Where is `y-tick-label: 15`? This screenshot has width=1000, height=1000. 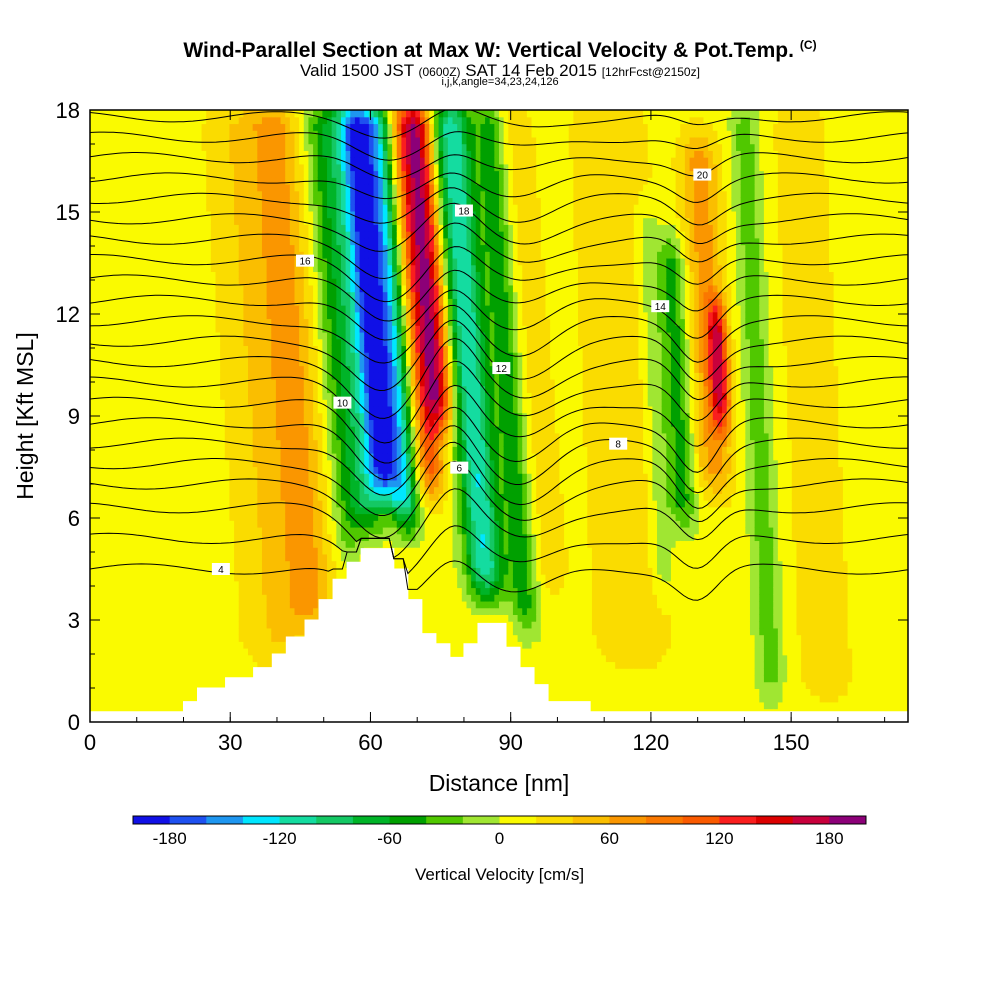
y-tick-label: 15 is located at coordinates (68, 212).